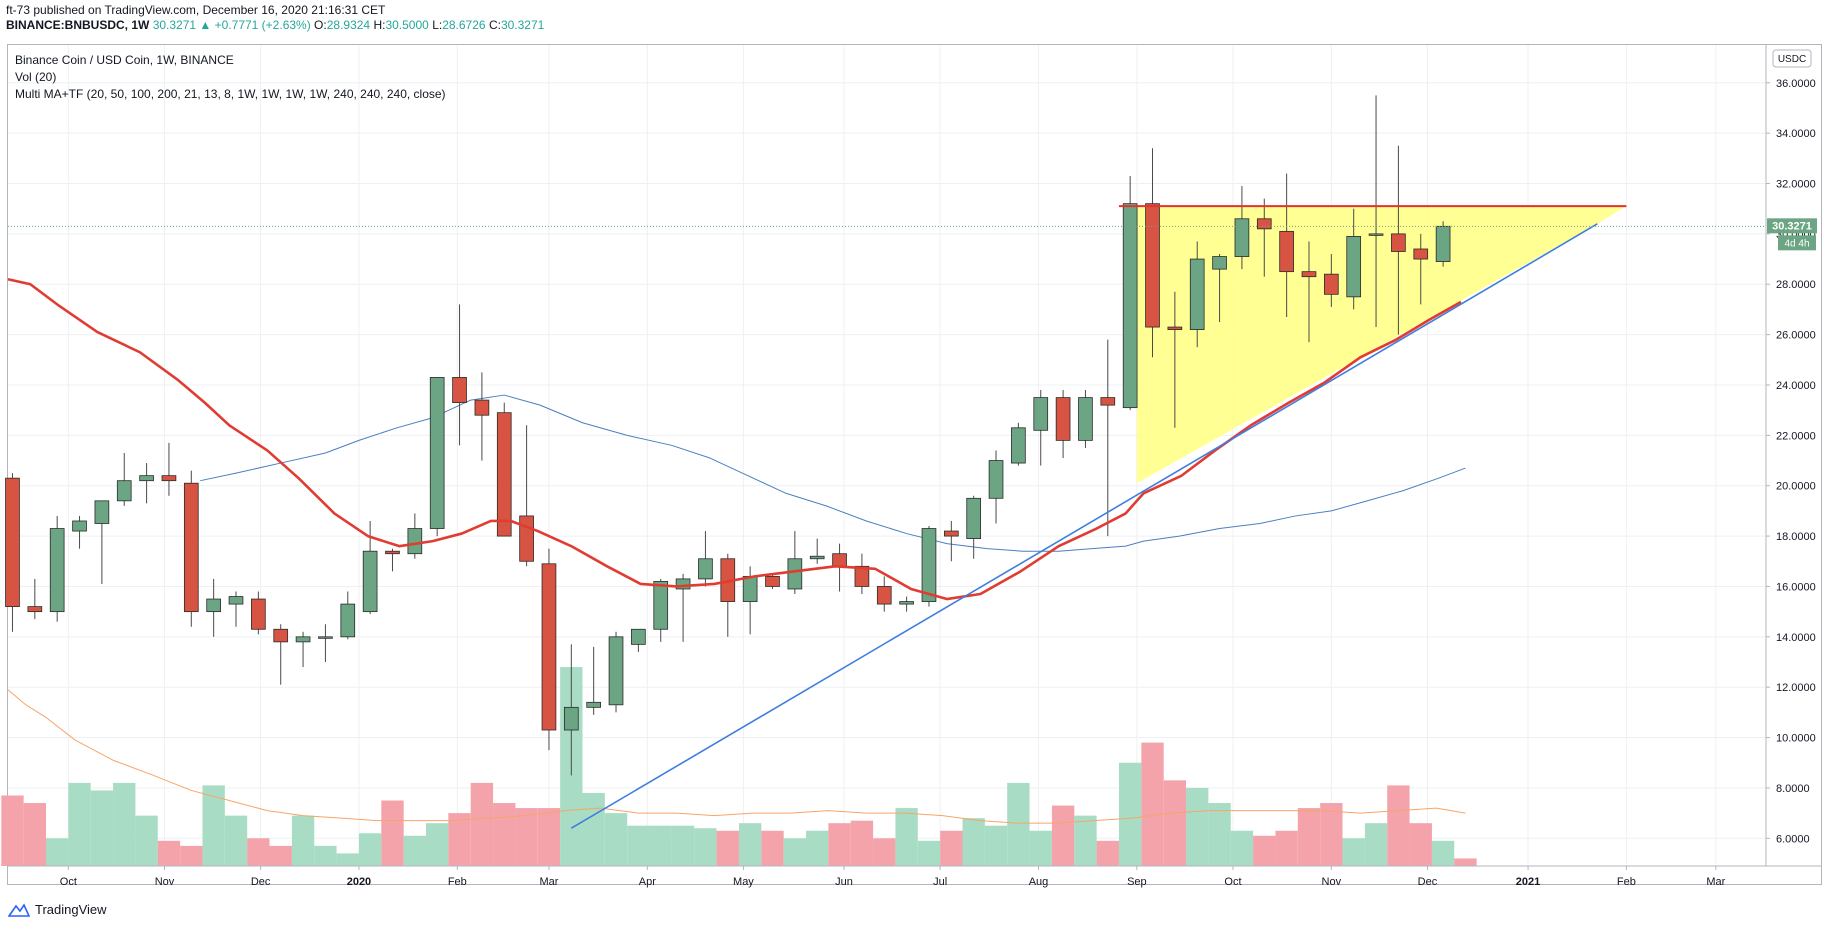 This screenshot has width=1828, height=930. What do you see at coordinates (1796, 436) in the screenshot?
I see `y-tick-label: 22.0000` at bounding box center [1796, 436].